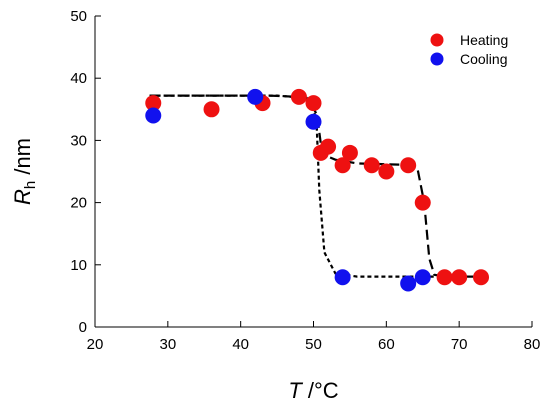 The width and height of the screenshot is (550, 414). Describe the element at coordinates (437, 59) in the screenshot. I see `legend-marker-cooling` at that location.